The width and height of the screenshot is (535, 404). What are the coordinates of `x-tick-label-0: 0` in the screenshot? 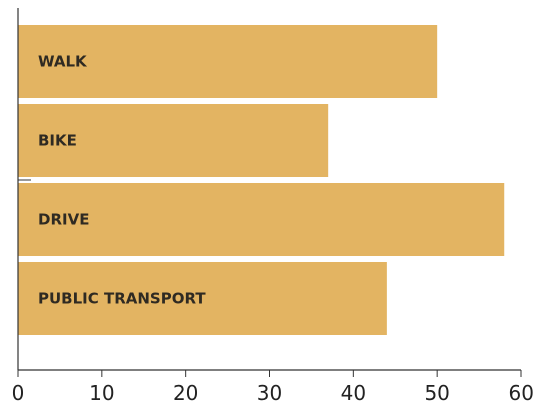 It's located at (18, 392).